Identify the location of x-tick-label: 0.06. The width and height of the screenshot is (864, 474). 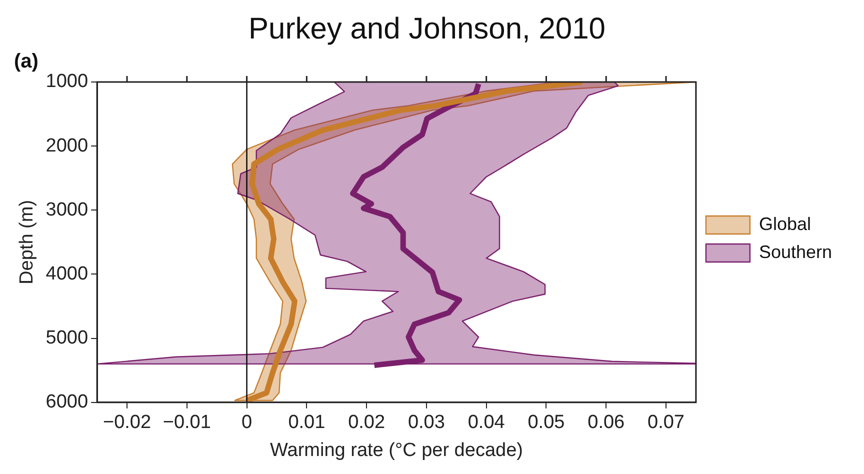
(606, 423).